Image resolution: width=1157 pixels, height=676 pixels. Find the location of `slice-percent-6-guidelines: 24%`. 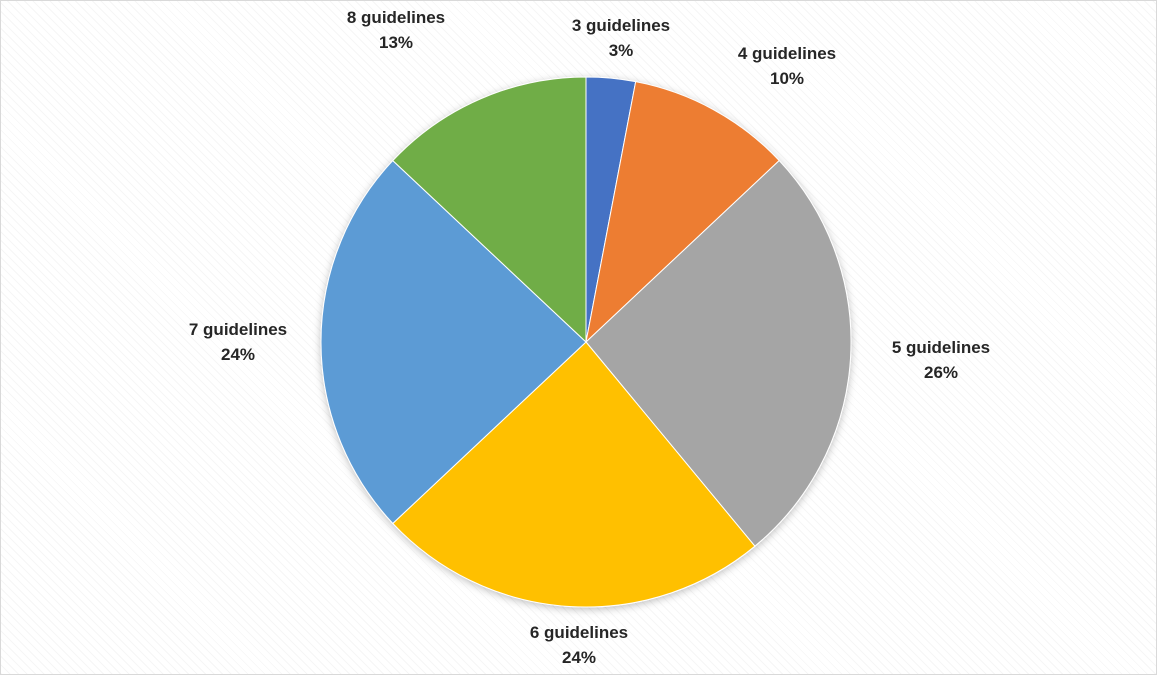

slice-percent-6-guidelines: 24% is located at coordinates (579, 657).